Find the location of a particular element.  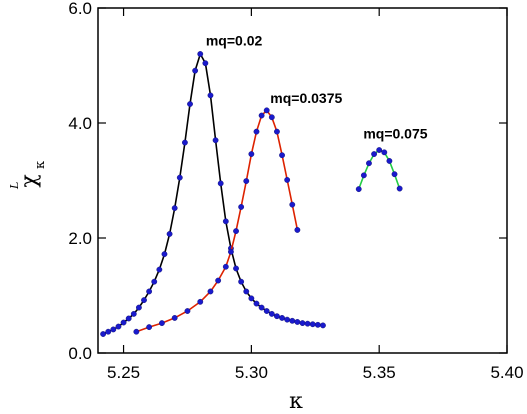

series-line is located at coordinates (379, 169).